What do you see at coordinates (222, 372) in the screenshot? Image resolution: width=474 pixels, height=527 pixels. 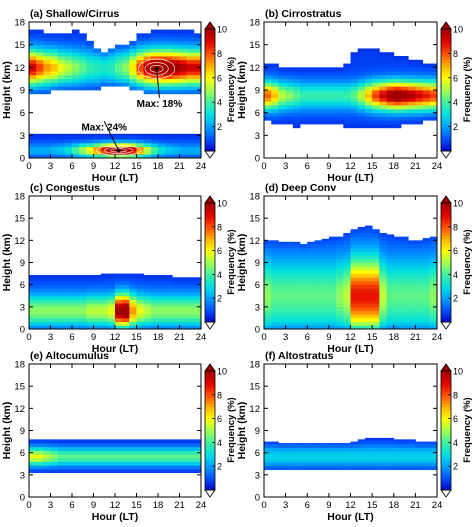 I see `colorbar-tick-label: 10` at bounding box center [222, 372].